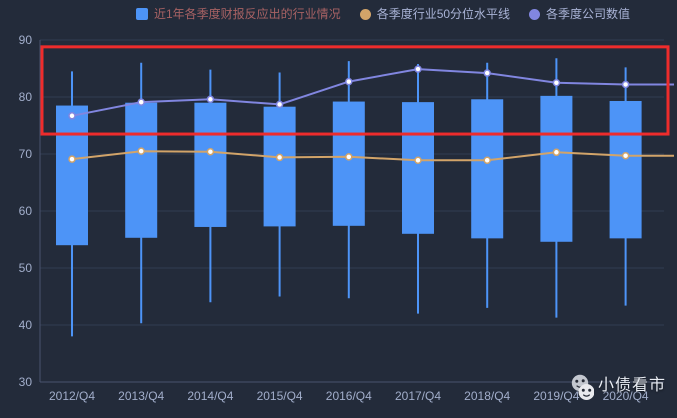 This screenshot has width=677, height=418. What do you see at coordinates (26, 211) in the screenshot?
I see `y-axis-label: 60` at bounding box center [26, 211].